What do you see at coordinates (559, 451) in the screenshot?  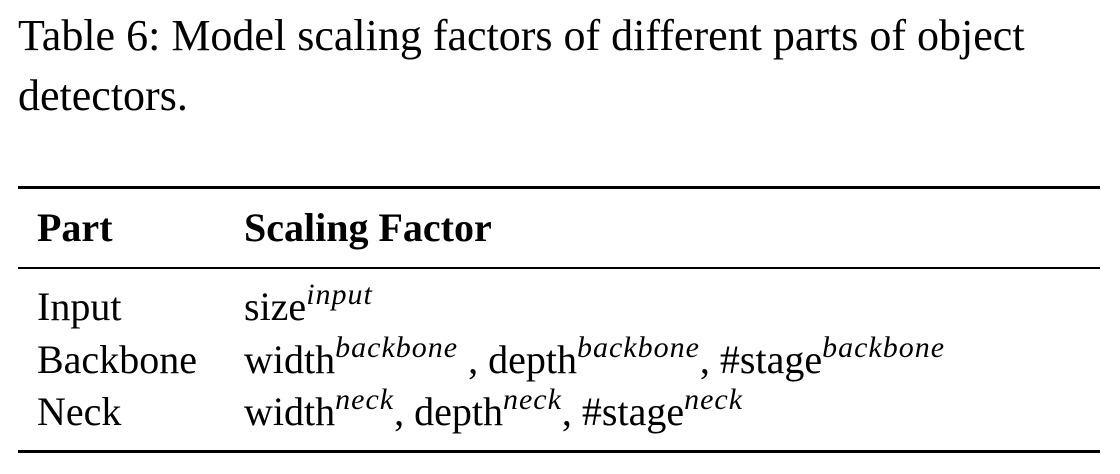 I see `bottom-rule` at bounding box center [559, 451].